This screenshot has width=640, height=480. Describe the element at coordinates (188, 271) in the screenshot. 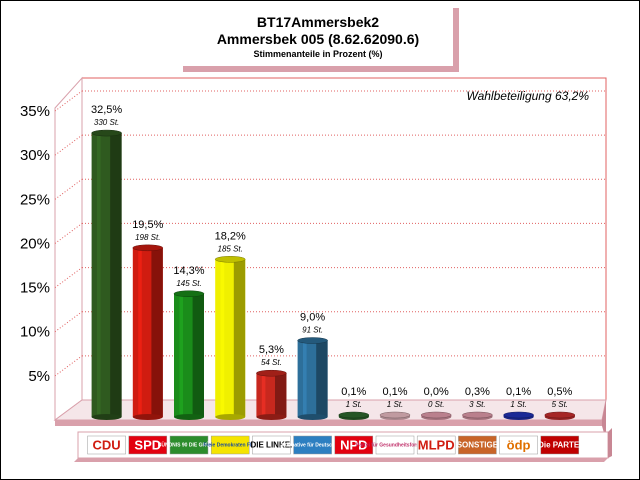

I see `value-label: 14,3%` at that location.